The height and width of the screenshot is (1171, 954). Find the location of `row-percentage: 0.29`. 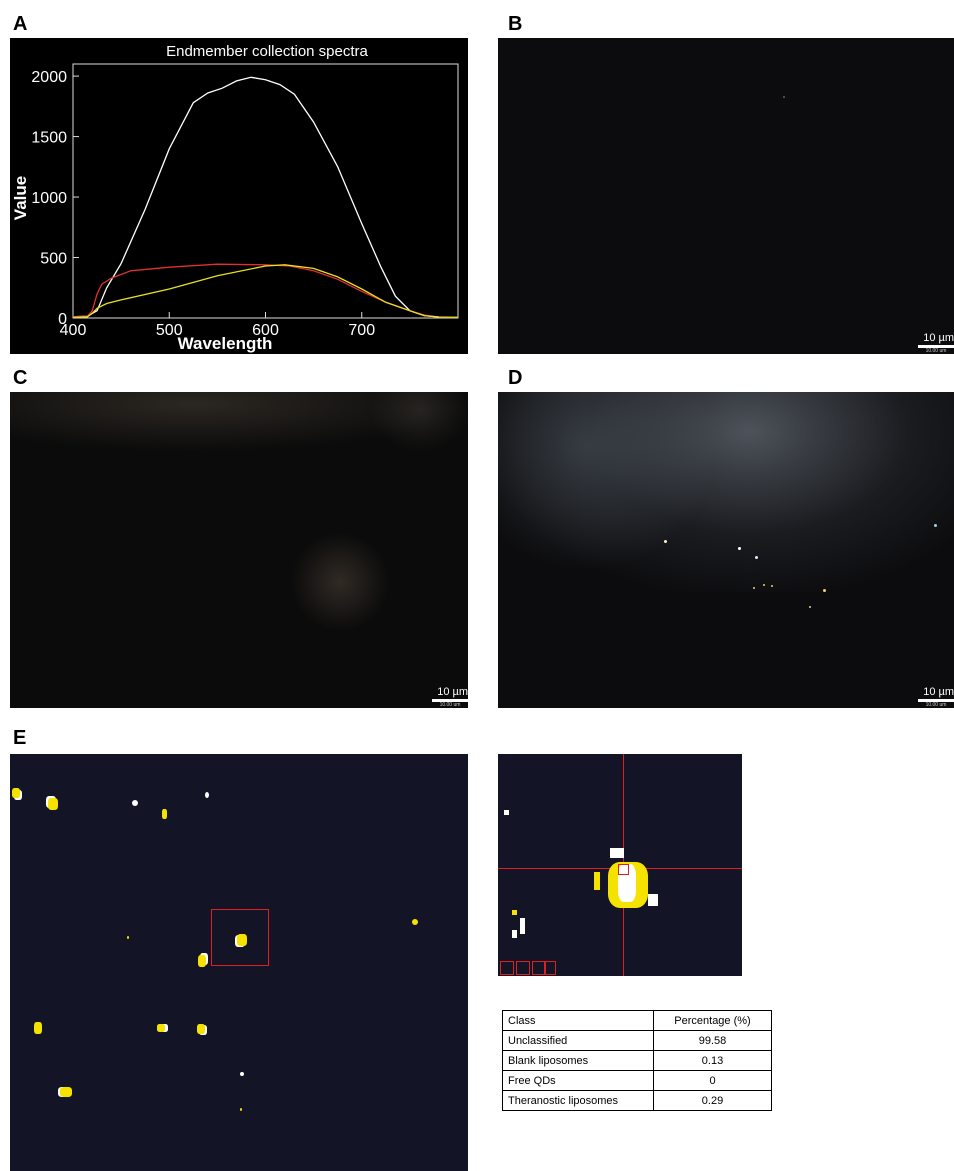

row-percentage: 0.29 is located at coordinates (712, 1100).